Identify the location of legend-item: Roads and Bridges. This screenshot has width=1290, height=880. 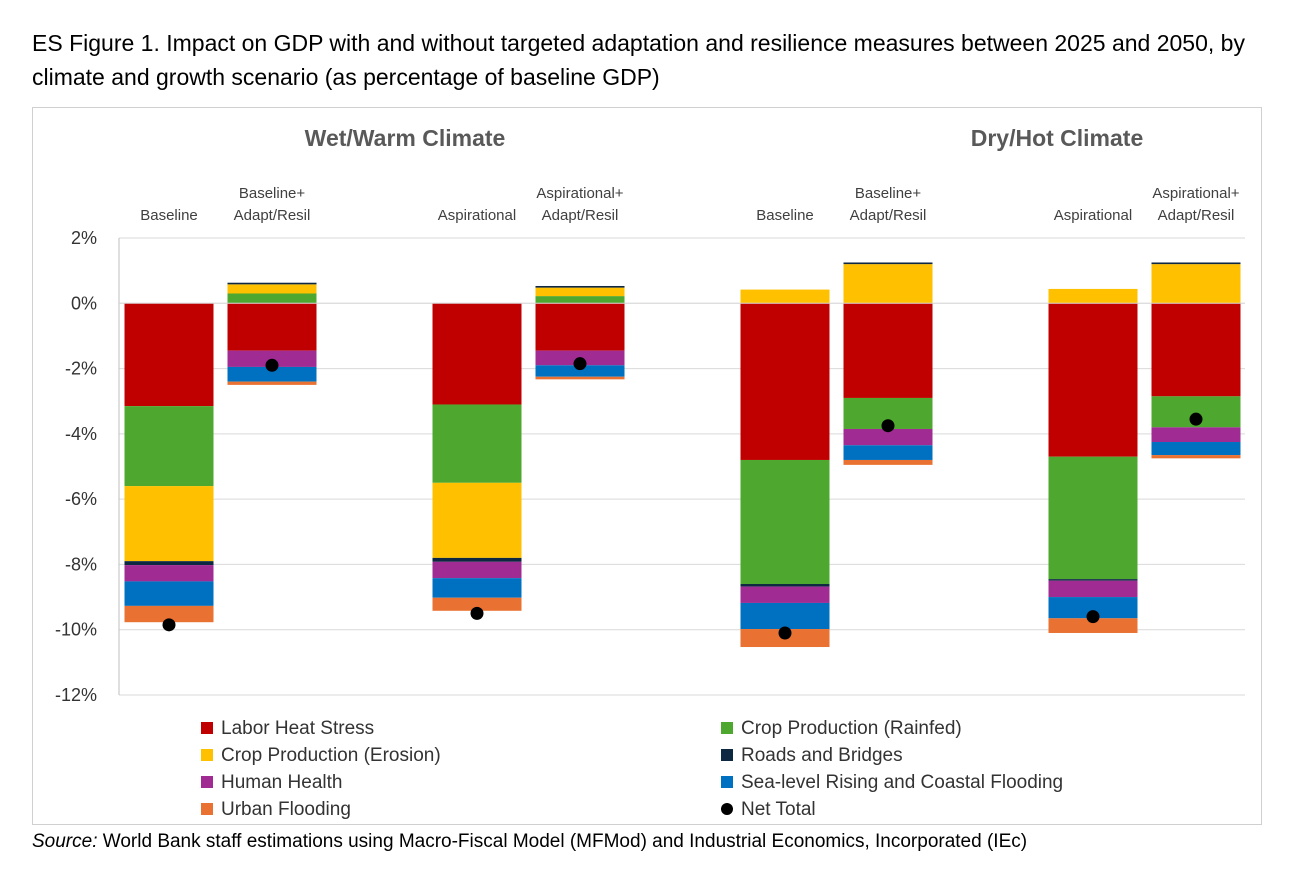
(812, 756).